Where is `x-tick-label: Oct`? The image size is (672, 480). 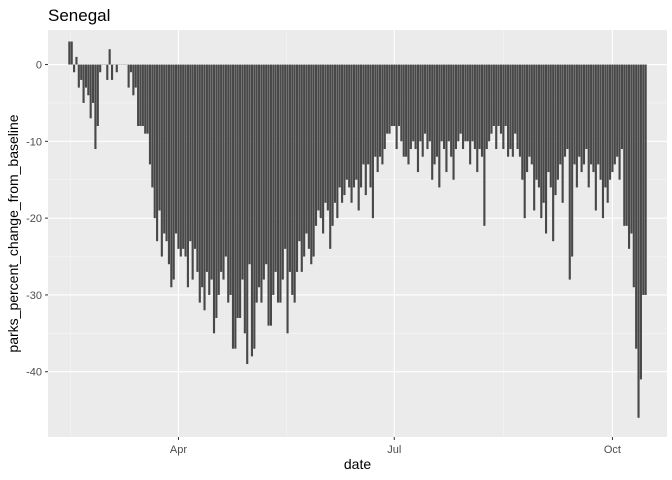 x-tick-label: Oct is located at coordinates (612, 450).